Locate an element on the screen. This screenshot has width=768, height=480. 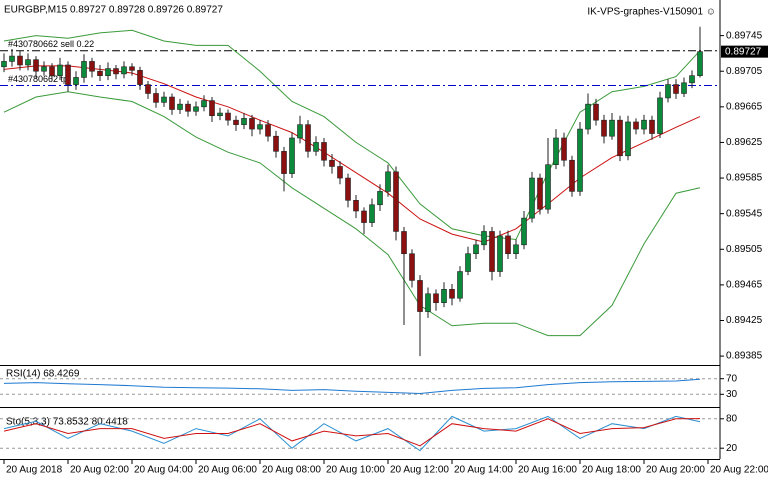
x-tick-label: 20 Aug 16:00 is located at coordinates (547, 470).